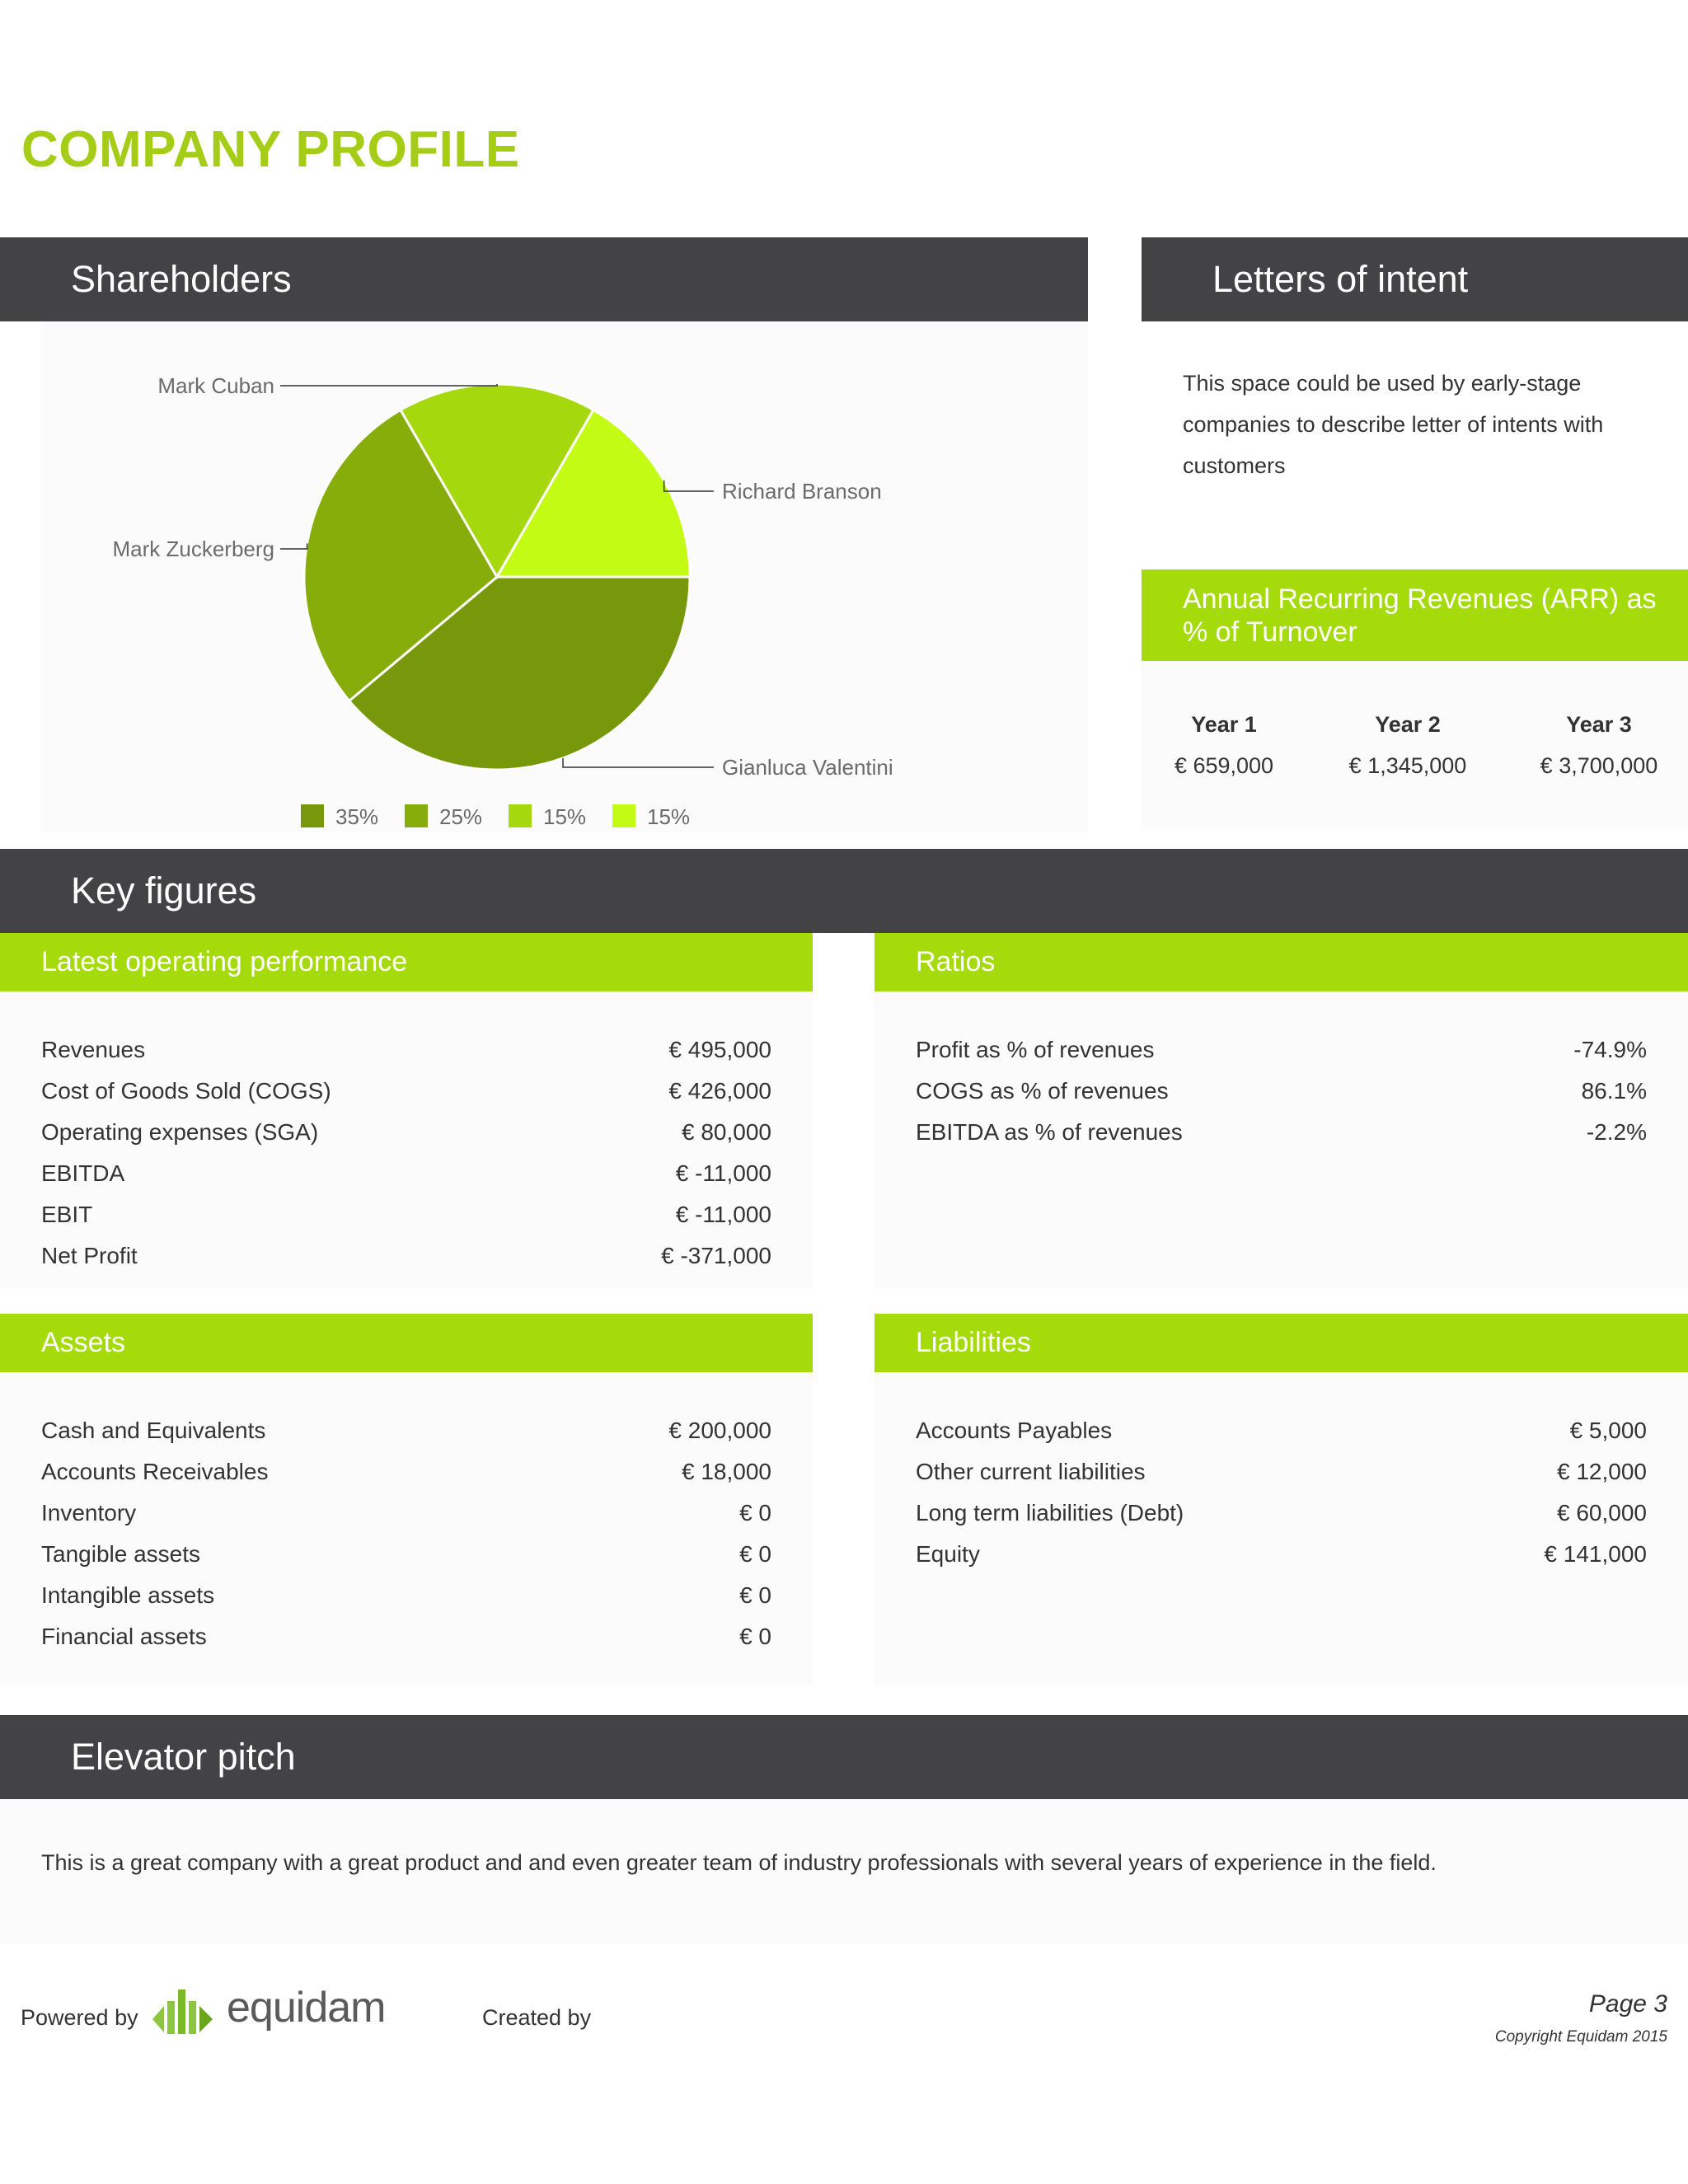  Describe the element at coordinates (948, 1554) in the screenshot. I see `liabilities-row-label: Equity` at that location.